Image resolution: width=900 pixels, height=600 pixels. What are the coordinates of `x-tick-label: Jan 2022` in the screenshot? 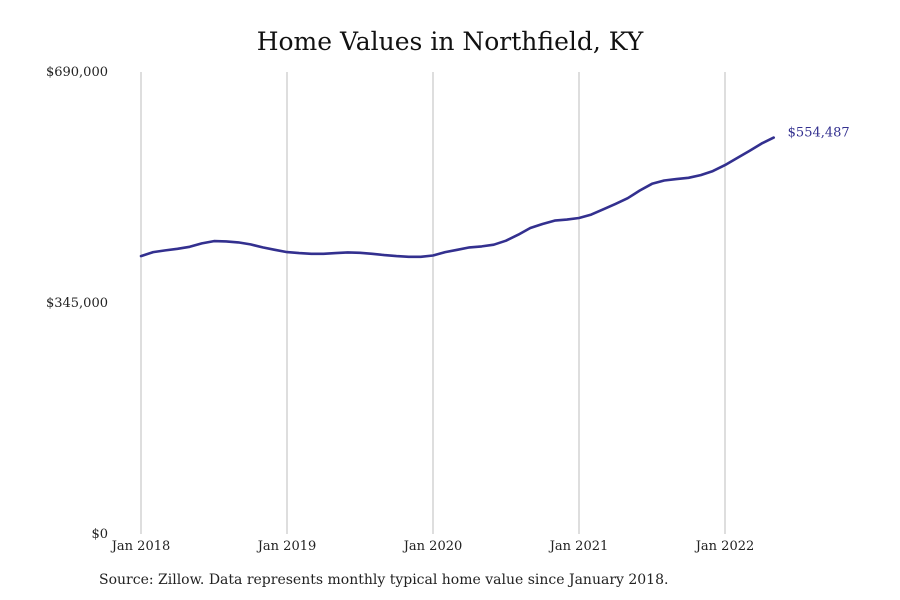 It's located at (724, 546).